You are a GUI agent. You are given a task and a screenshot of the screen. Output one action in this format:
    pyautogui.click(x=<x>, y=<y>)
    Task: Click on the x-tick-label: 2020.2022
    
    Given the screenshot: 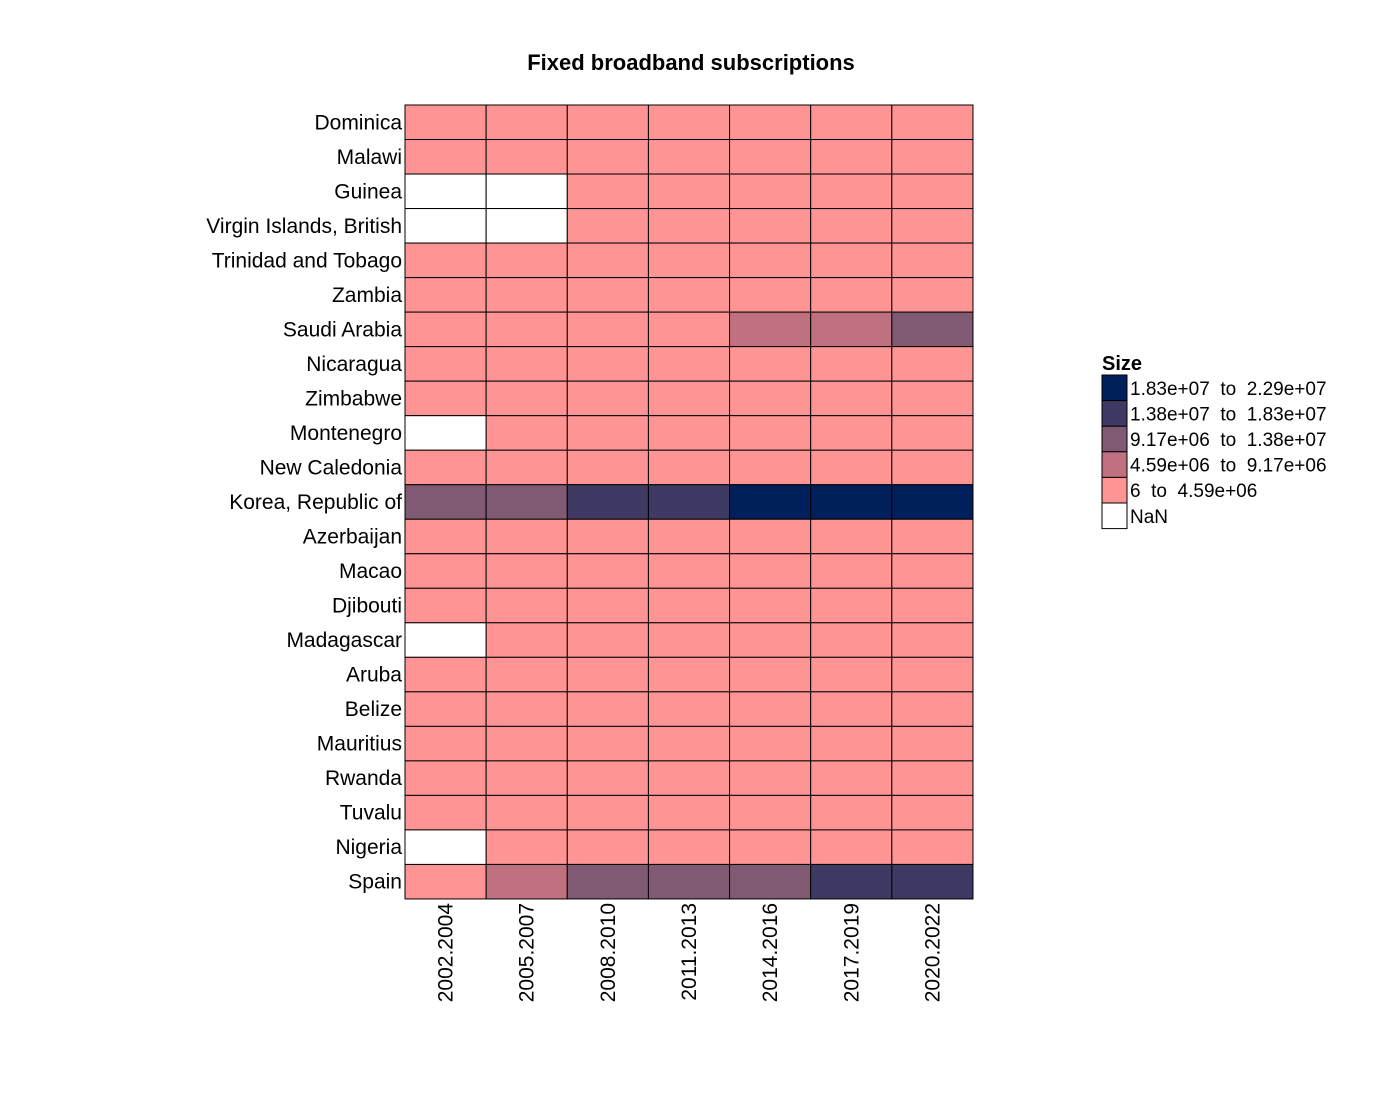 What is the action you would take?
    pyautogui.click(x=932, y=952)
    